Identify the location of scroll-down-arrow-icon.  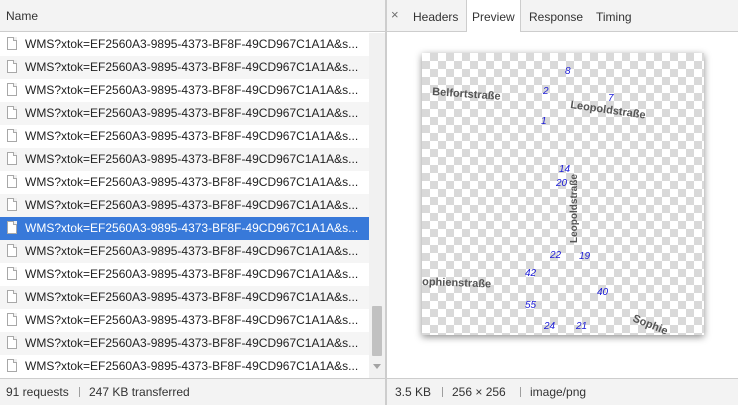
(377, 366).